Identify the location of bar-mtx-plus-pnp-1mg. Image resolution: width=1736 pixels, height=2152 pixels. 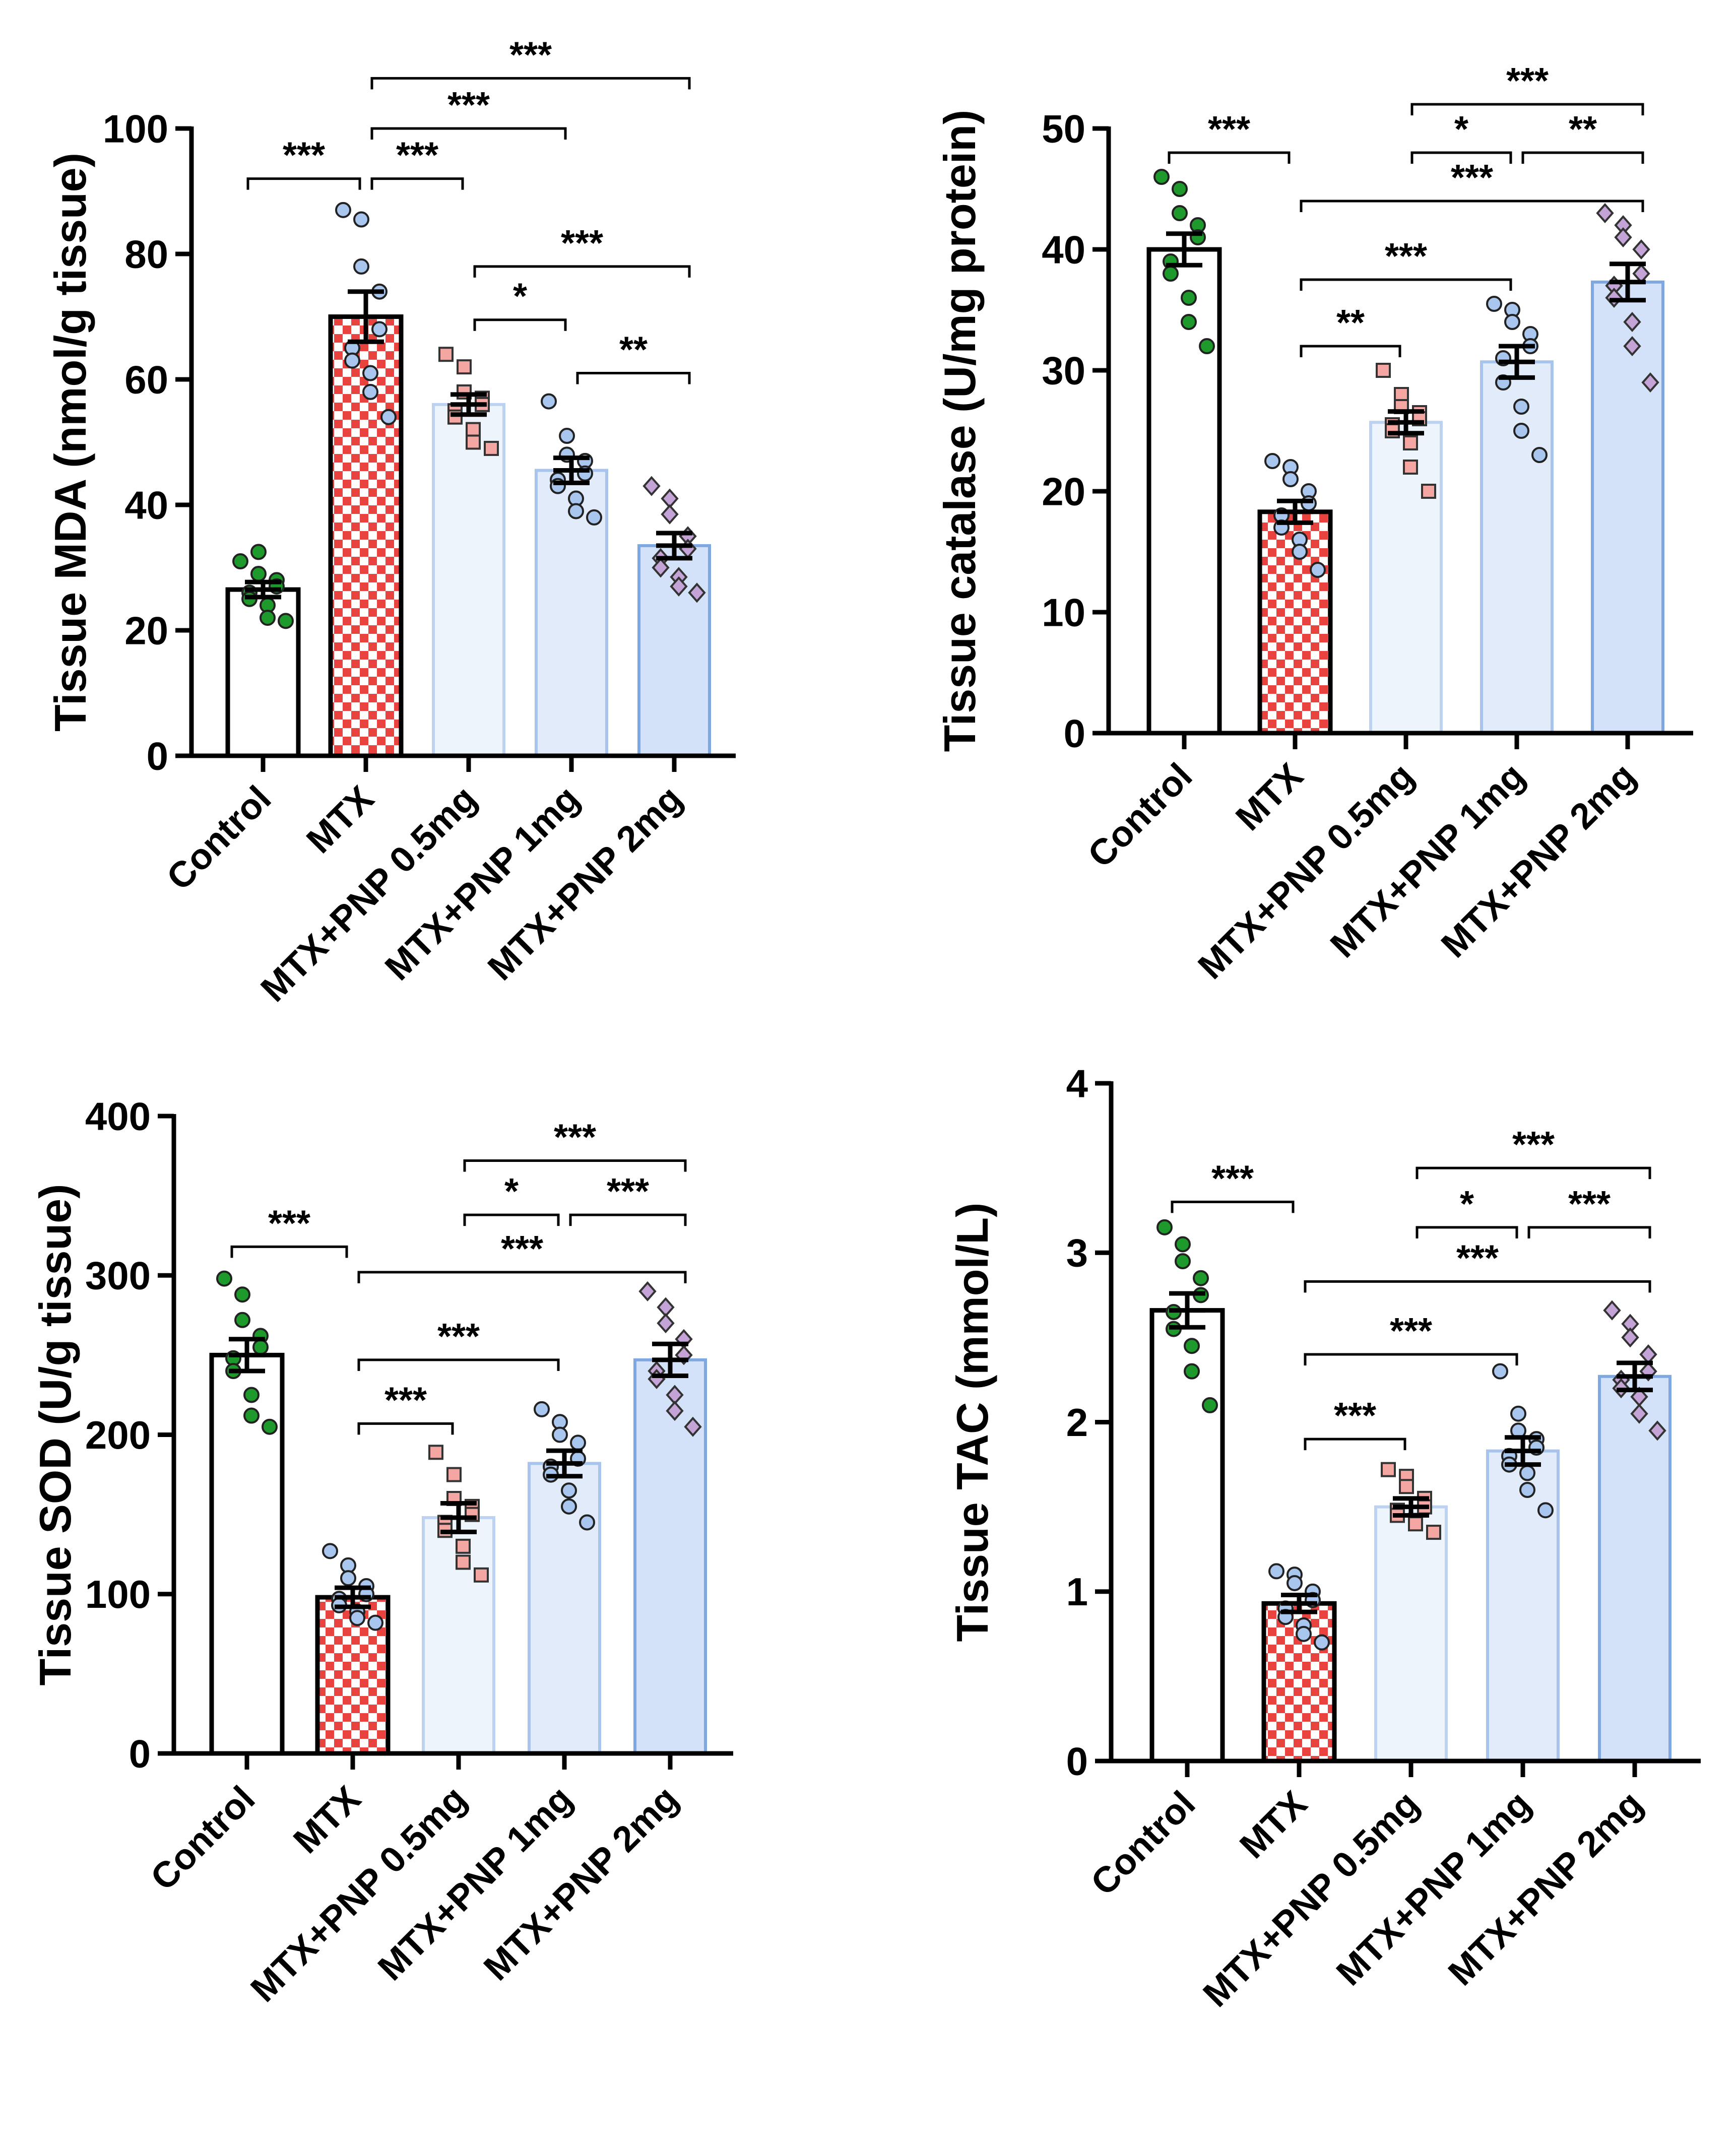
(1517, 547).